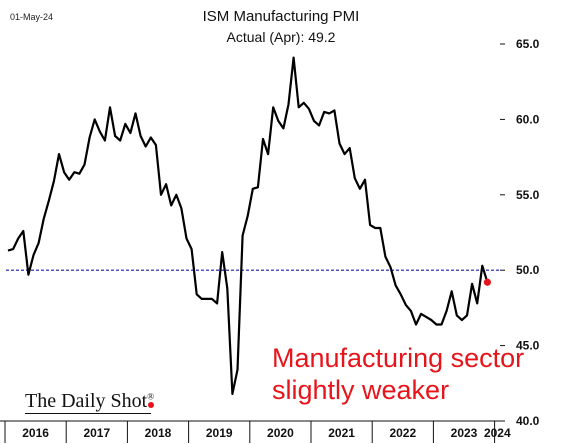 The width and height of the screenshot is (562, 444). I want to click on annotation-callout: Manufacturing sector slightly weaker, so click(412, 374).